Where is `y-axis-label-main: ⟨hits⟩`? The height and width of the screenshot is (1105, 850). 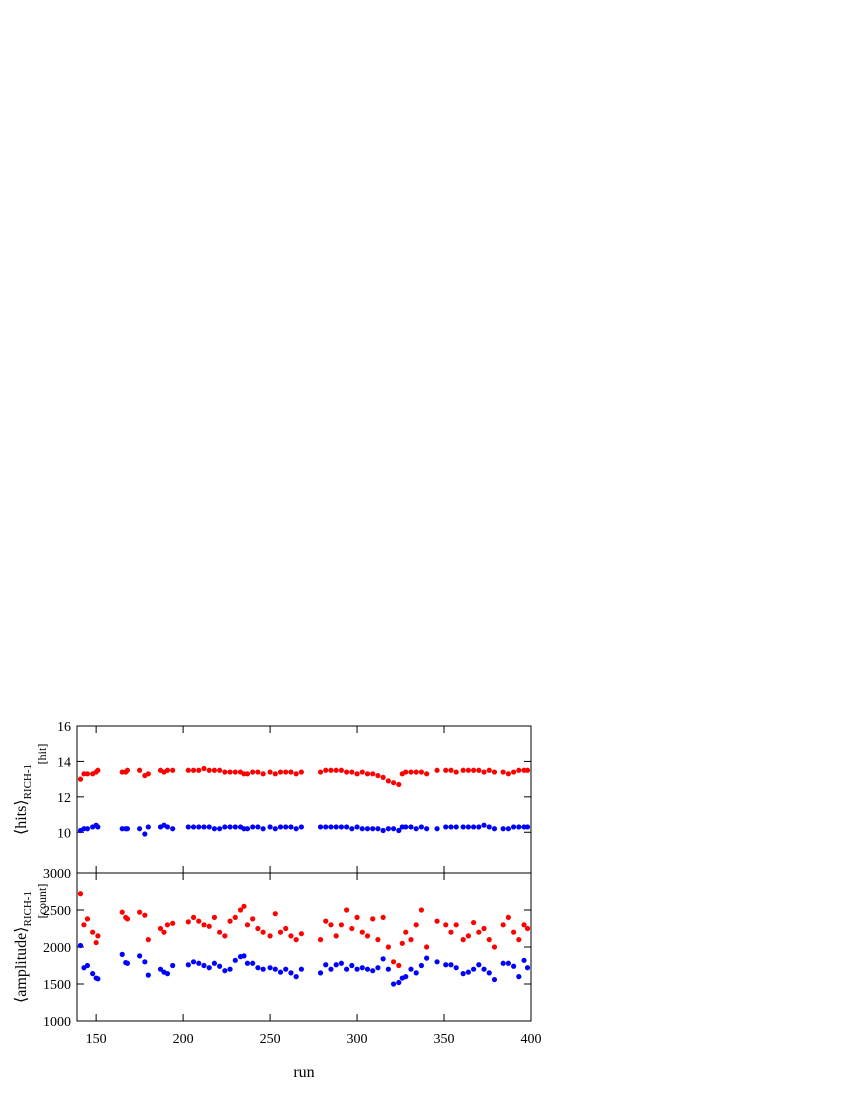
y-axis-label-main: ⟨hits⟩ is located at coordinates (21, 817).